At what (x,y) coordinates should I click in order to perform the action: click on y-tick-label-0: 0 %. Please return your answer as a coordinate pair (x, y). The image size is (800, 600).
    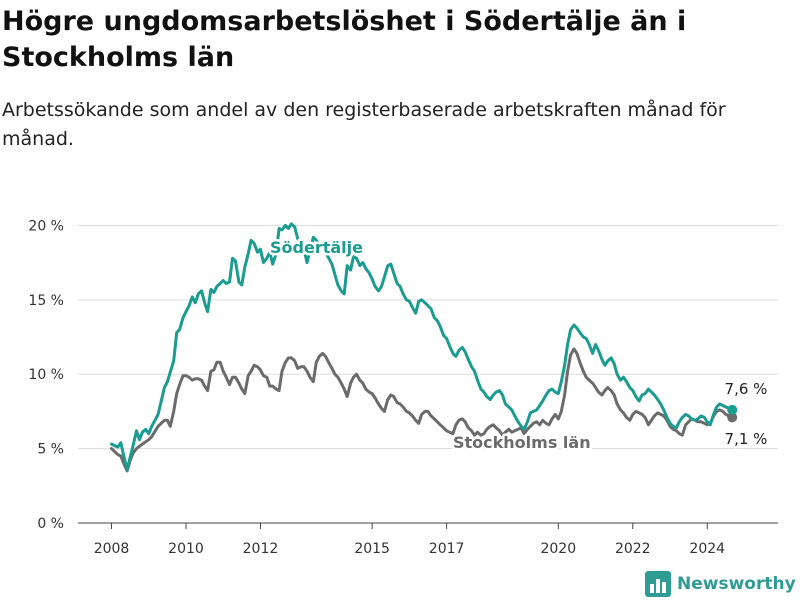
    Looking at the image, I should click on (50, 524).